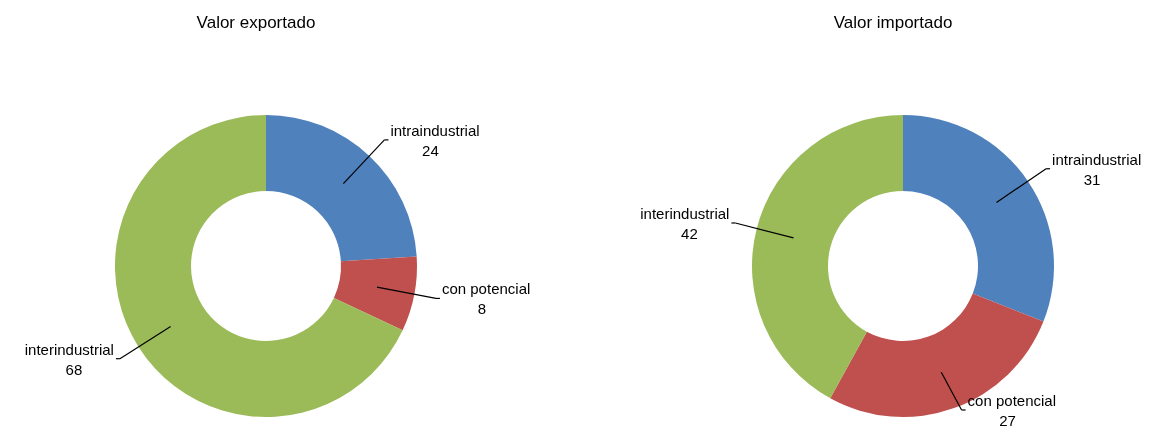 The width and height of the screenshot is (1152, 436). What do you see at coordinates (256, 22) in the screenshot?
I see `chart-title: Valor exportado` at bounding box center [256, 22].